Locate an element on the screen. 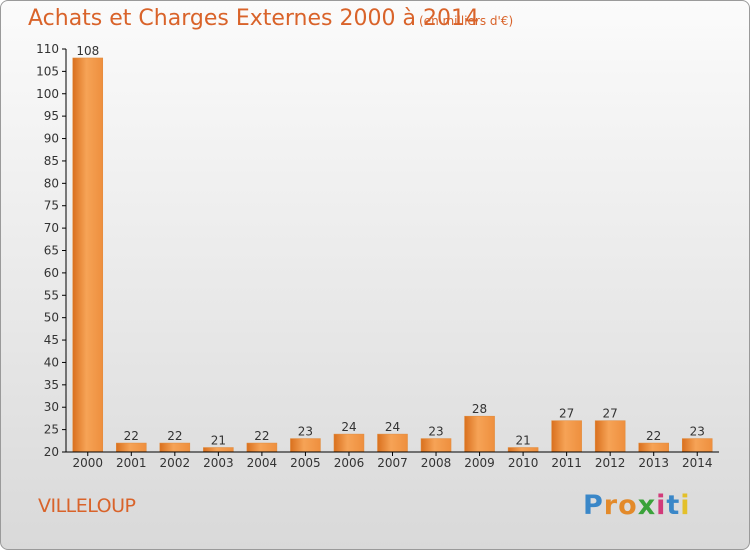  x-tick-label: 2013 is located at coordinates (653, 463).